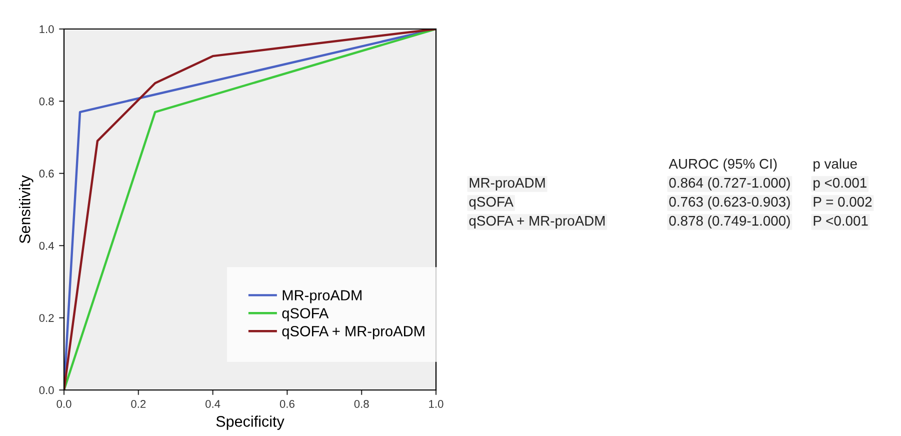 The image size is (901, 436). Describe the element at coordinates (491, 203) in the screenshot. I see `text: qSOFA` at that location.